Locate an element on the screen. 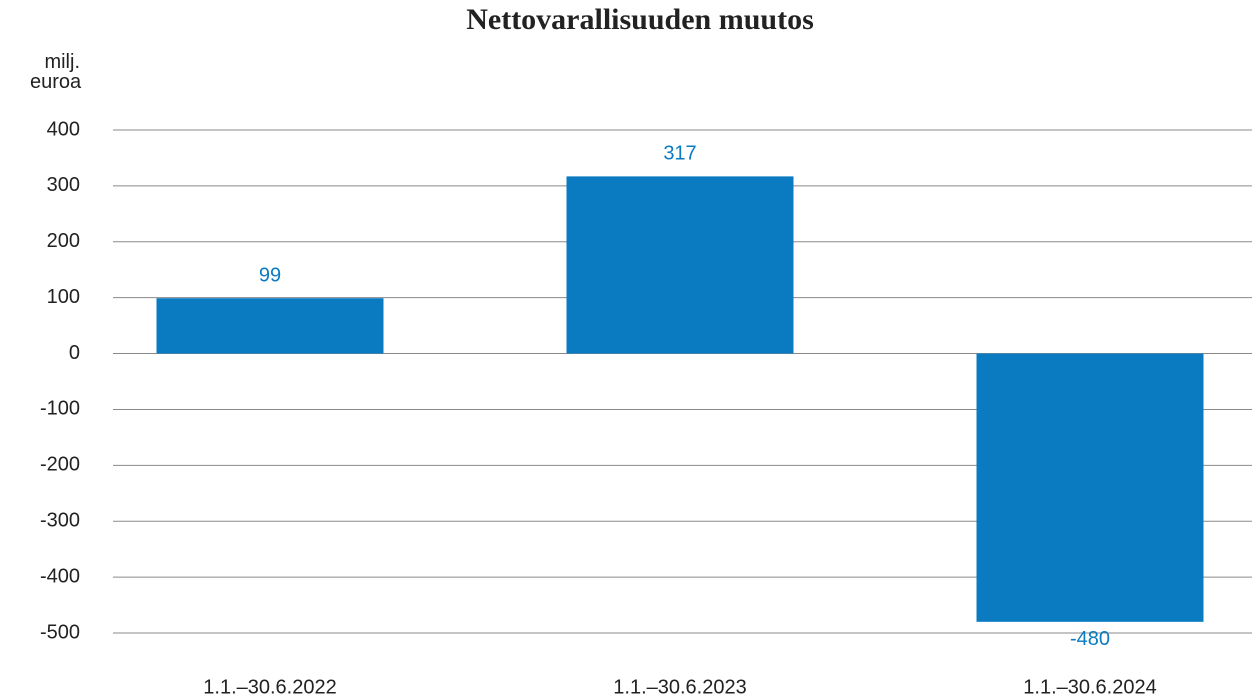  y-tick-label: 0 is located at coordinates (74, 353).